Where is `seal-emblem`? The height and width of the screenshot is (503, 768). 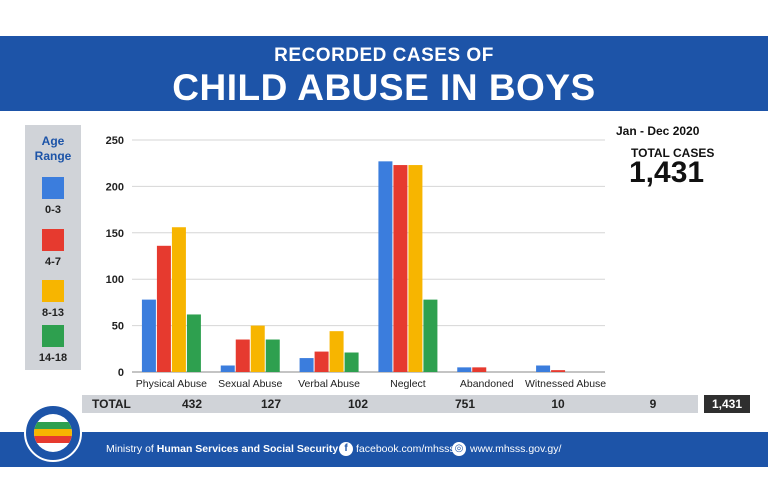
seal-emblem is located at coordinates (53, 433).